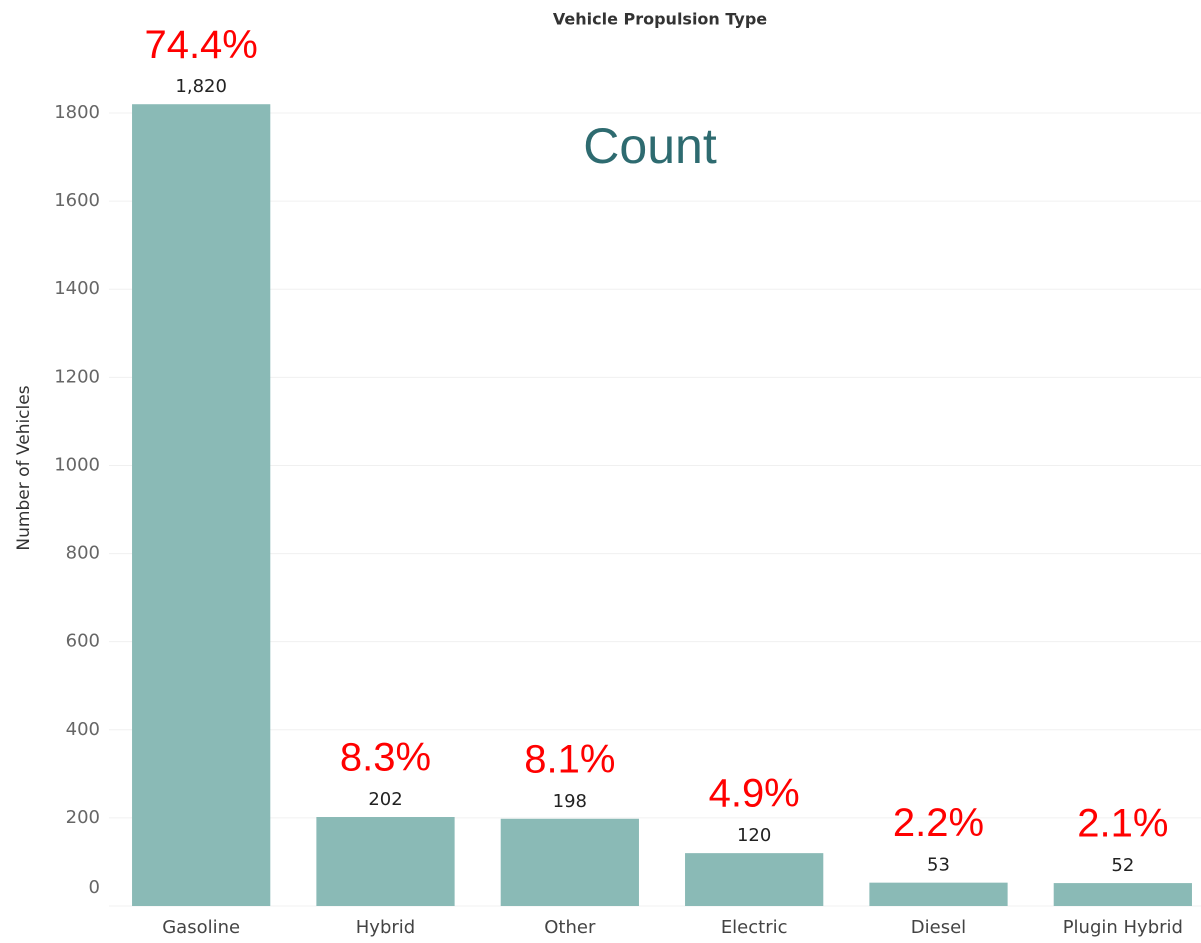  Describe the element at coordinates (83, 641) in the screenshot. I see `y-tick-label: 600` at that location.